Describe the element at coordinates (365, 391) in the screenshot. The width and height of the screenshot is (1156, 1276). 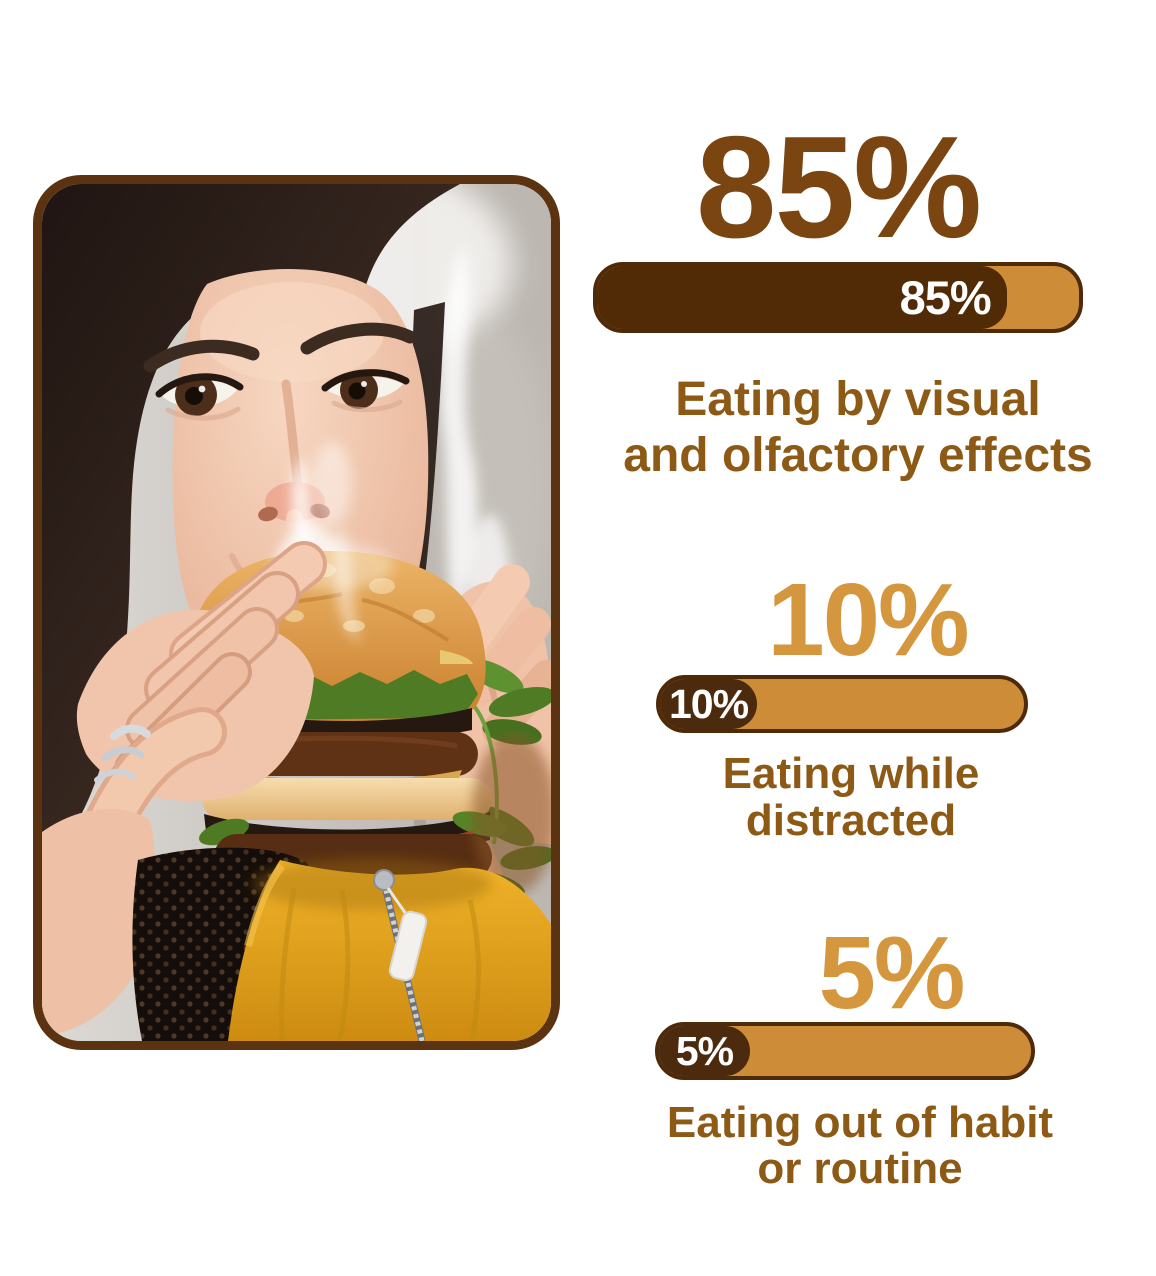
I see `right-eye` at that location.